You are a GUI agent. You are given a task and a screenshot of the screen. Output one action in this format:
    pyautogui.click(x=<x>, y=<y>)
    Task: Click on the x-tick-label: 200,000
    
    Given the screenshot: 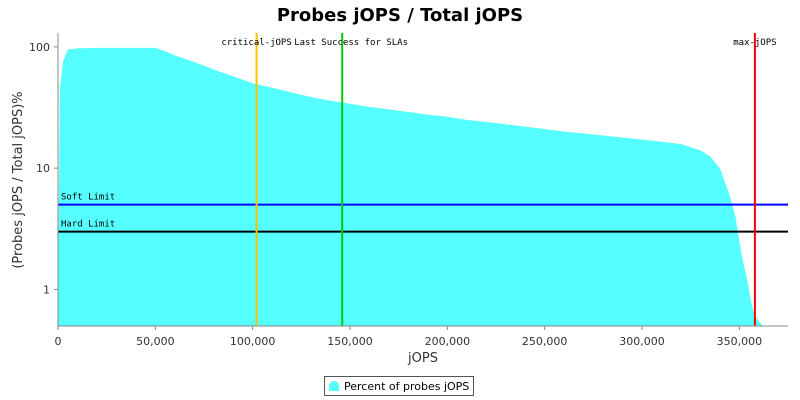 What is the action you would take?
    pyautogui.click(x=448, y=341)
    